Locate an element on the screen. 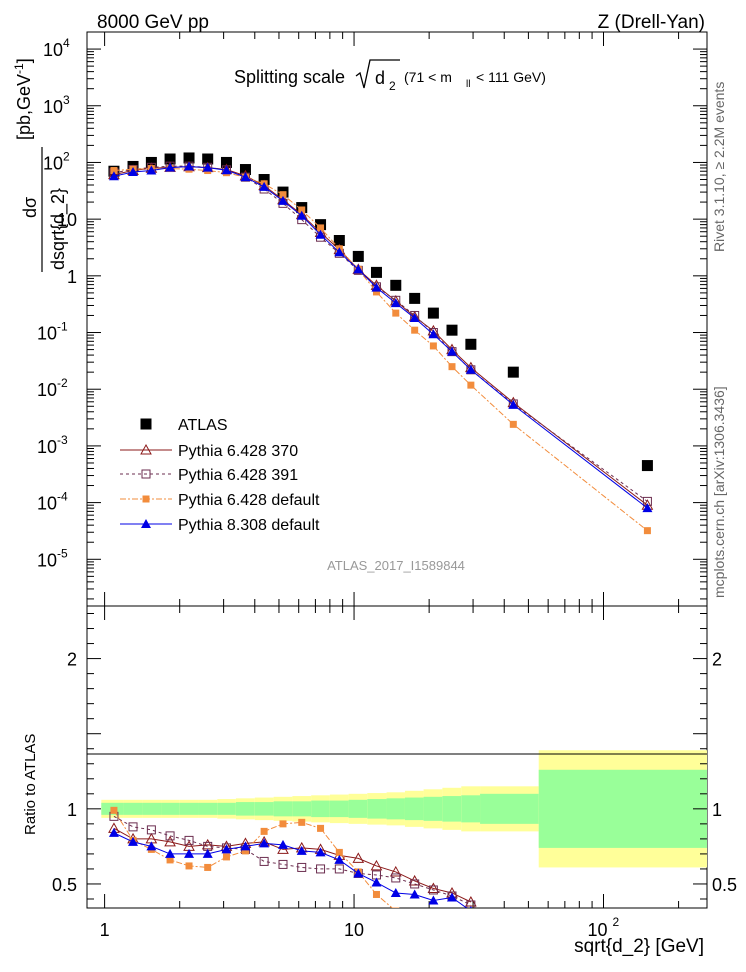 The height and width of the screenshot is (972, 746). y-tick-label-ratio-right: 1 is located at coordinates (717, 810).